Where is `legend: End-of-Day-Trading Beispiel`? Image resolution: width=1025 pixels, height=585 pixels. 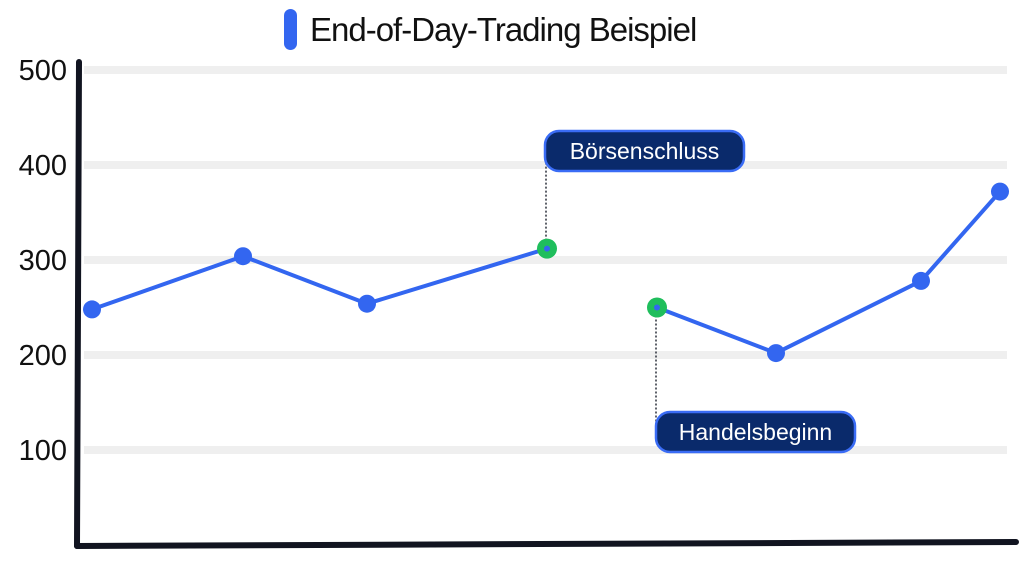 legend: End-of-Day-Trading Beispiel is located at coordinates (490, 29).